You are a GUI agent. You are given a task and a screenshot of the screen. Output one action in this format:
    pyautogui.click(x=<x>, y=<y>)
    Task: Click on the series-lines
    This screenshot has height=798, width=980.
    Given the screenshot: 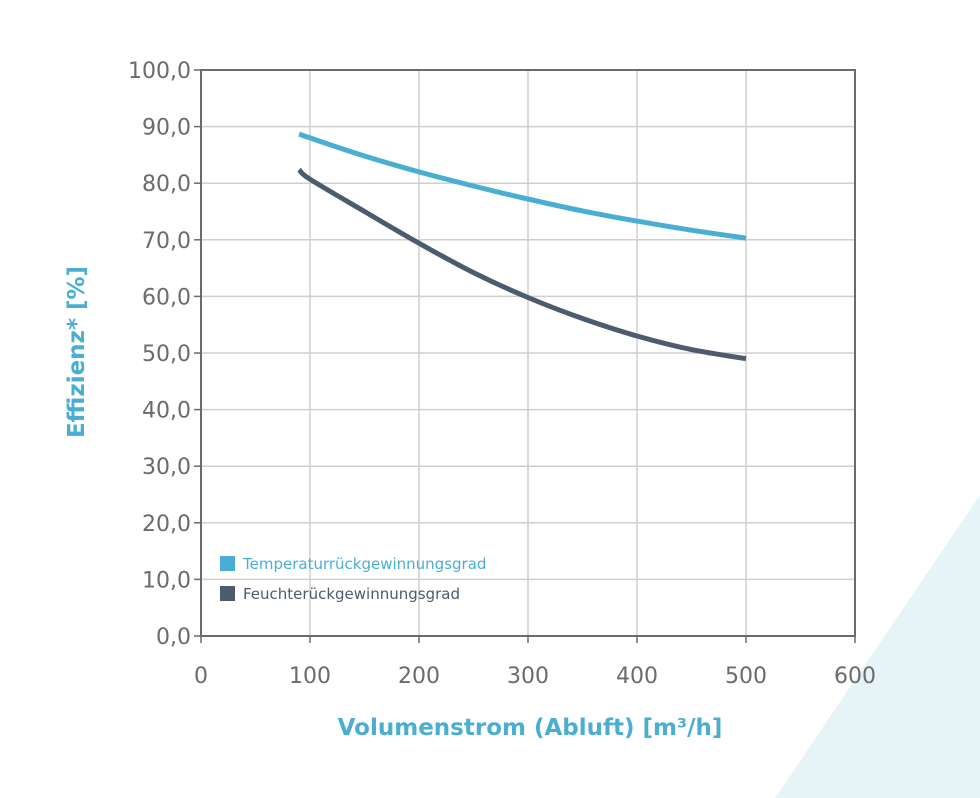 What is the action you would take?
    pyautogui.click(x=522, y=246)
    